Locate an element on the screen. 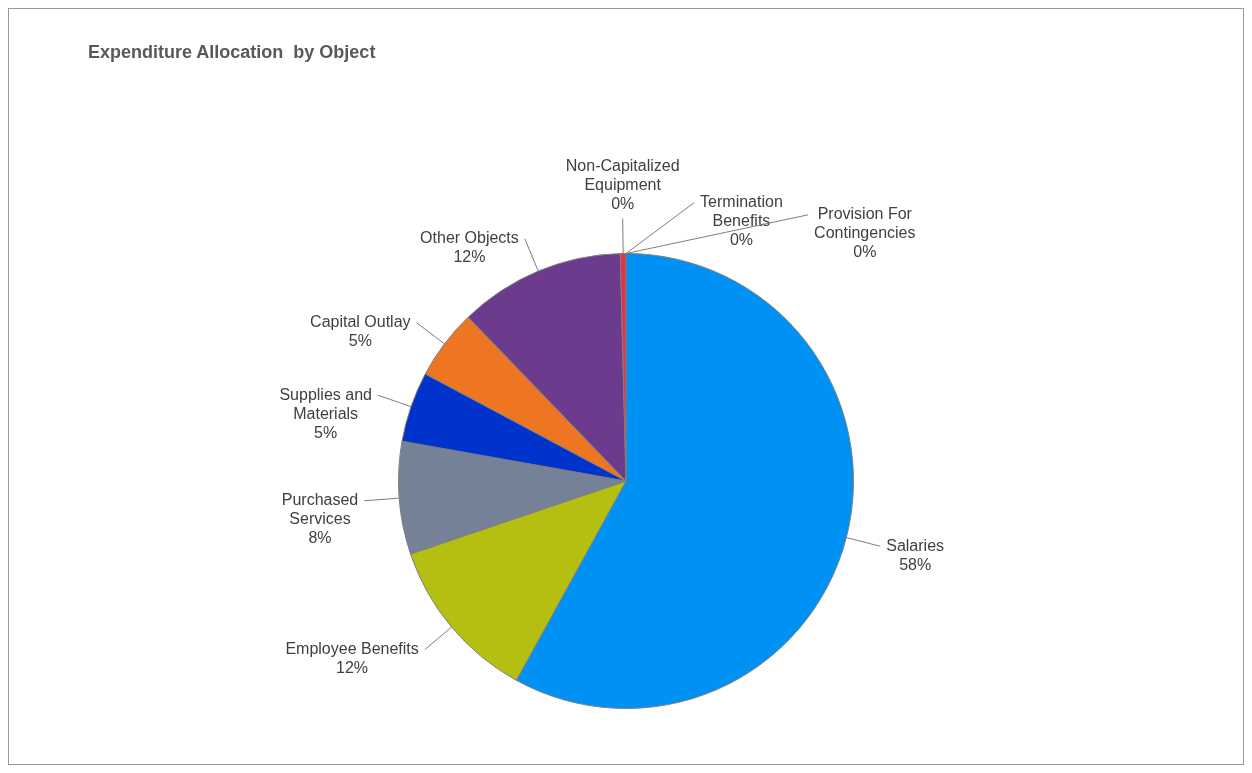 The width and height of the screenshot is (1252, 773). slice-label: Non-Capitalized Equipment is located at coordinates (622, 175).